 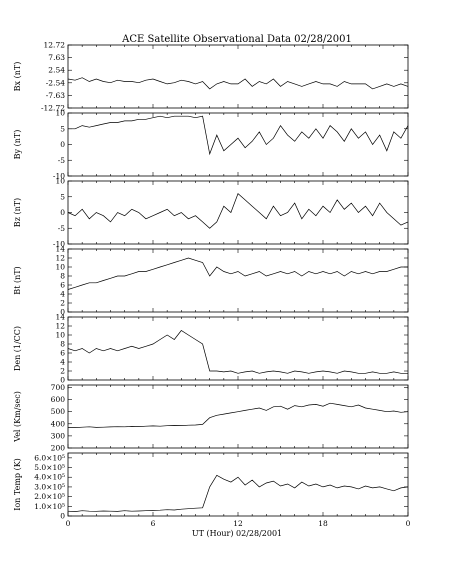 I want to click on y-axis-label: Ion Temp (K), so click(x=17, y=484).